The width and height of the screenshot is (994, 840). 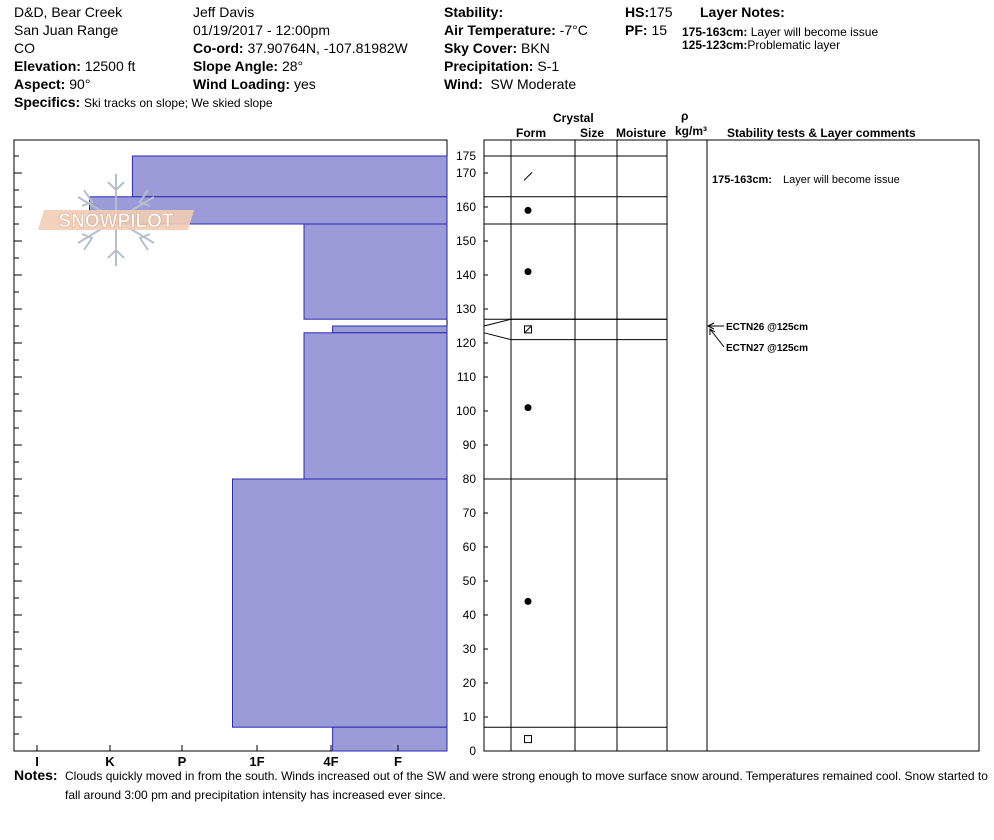 What do you see at coordinates (300, 48) in the screenshot?
I see `coordinates: Co-ord: 37.90764N, -107.81982W` at bounding box center [300, 48].